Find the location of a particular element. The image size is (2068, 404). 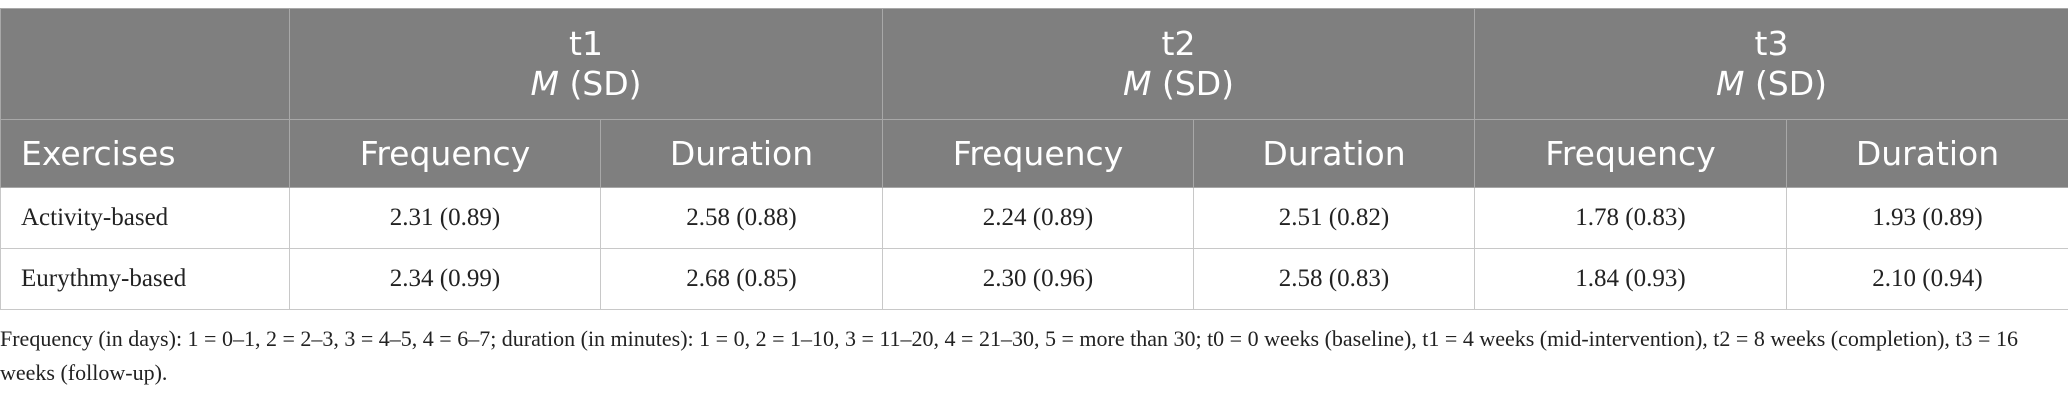

group-label: t2 is located at coordinates (1178, 43).